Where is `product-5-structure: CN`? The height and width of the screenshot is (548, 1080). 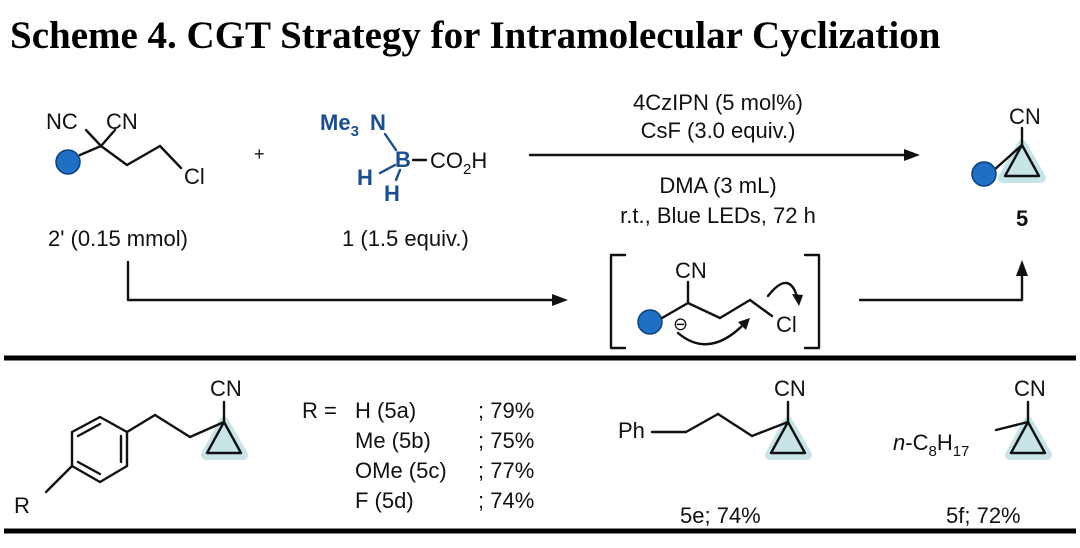
product-5-structure: CN is located at coordinates (1008, 145).